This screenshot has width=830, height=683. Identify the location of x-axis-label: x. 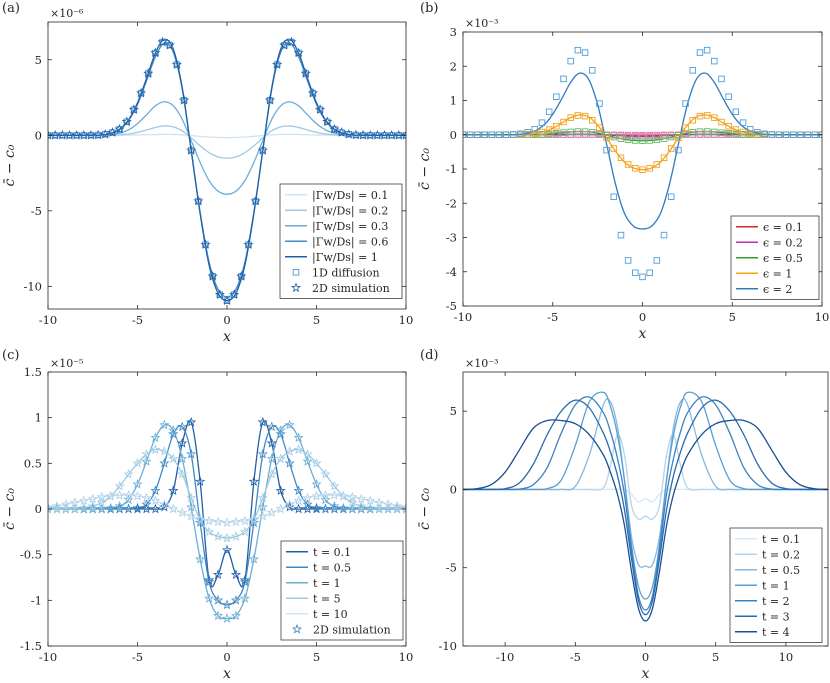
(227, 674).